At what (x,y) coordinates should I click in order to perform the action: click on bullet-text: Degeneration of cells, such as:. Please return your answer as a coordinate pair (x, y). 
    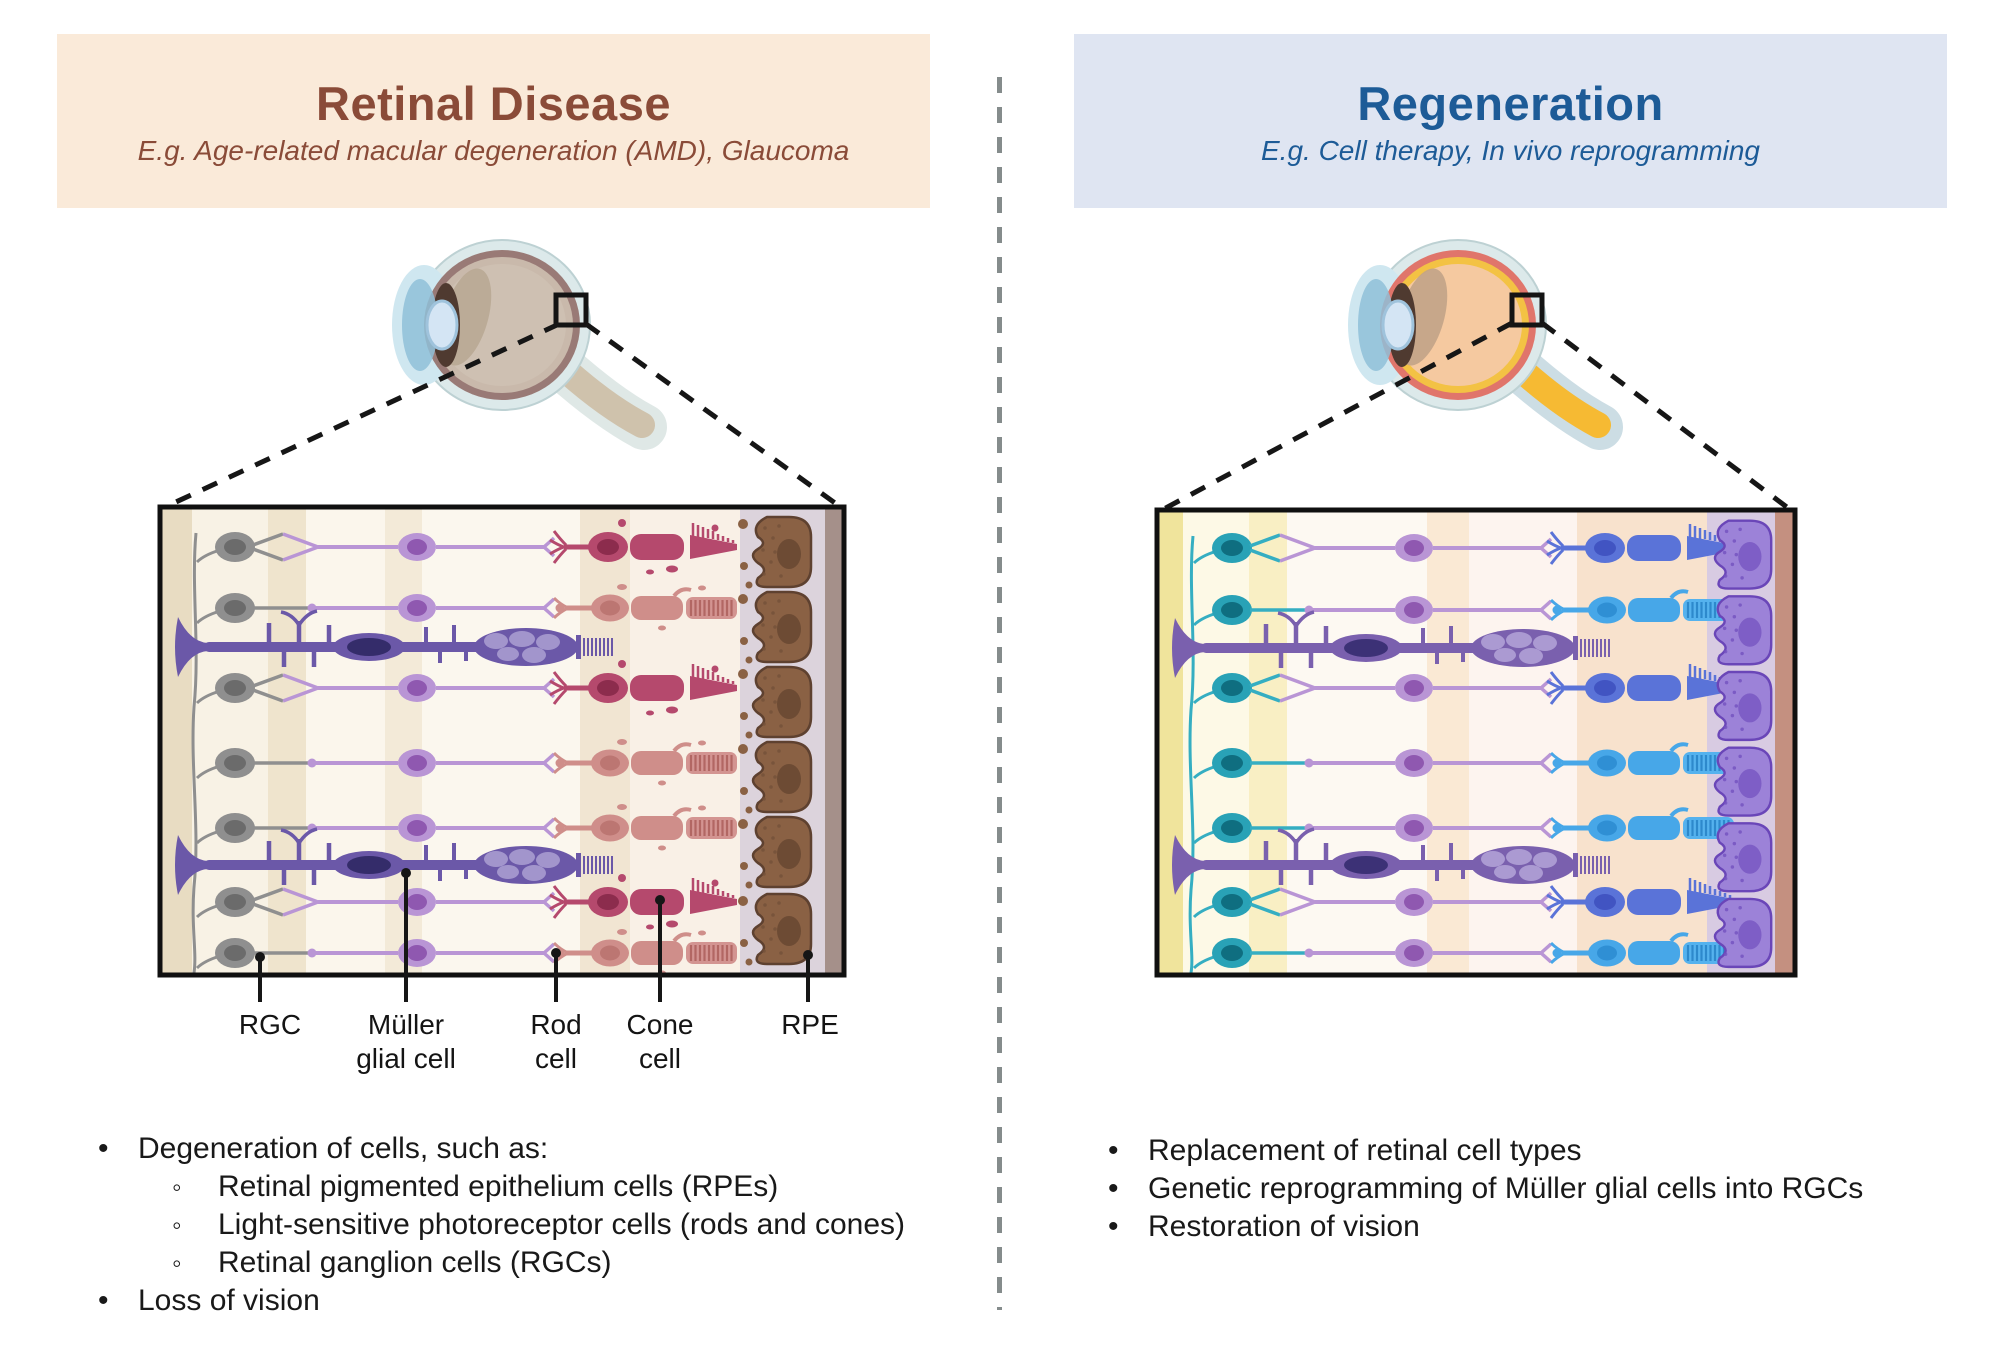
    Looking at the image, I should click on (343, 1148).